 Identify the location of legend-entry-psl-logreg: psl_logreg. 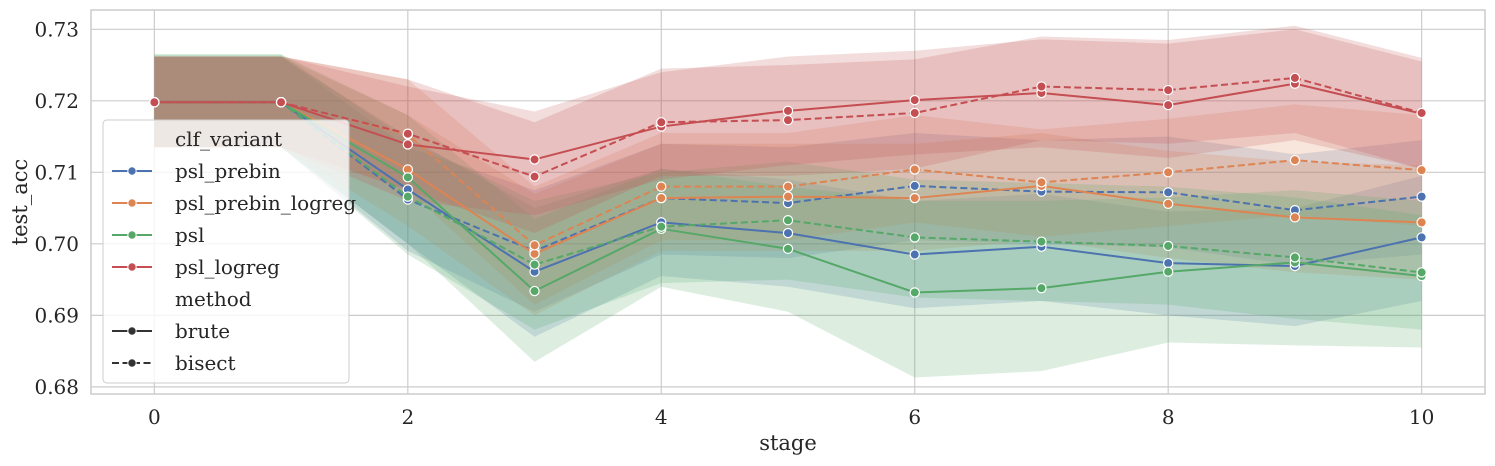
(196, 267).